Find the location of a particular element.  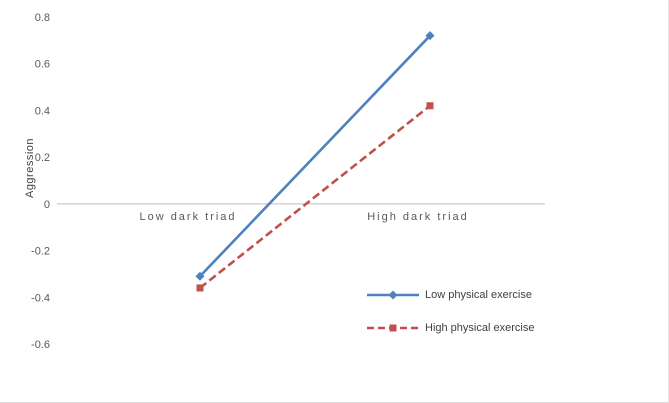

y-tick-label: -0.2 is located at coordinates (40, 252).